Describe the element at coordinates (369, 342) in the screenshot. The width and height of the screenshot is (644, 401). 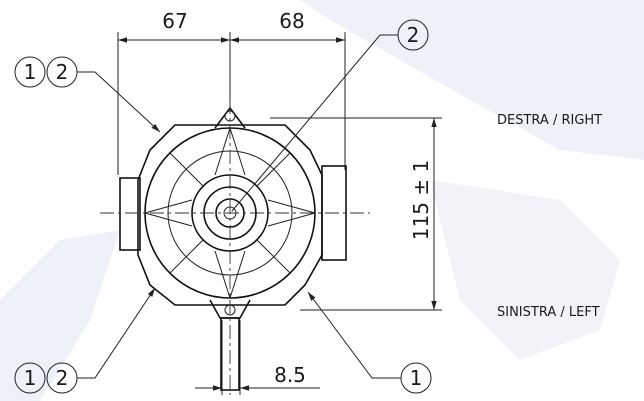
I see `callout-bottom-right: 1` at that location.